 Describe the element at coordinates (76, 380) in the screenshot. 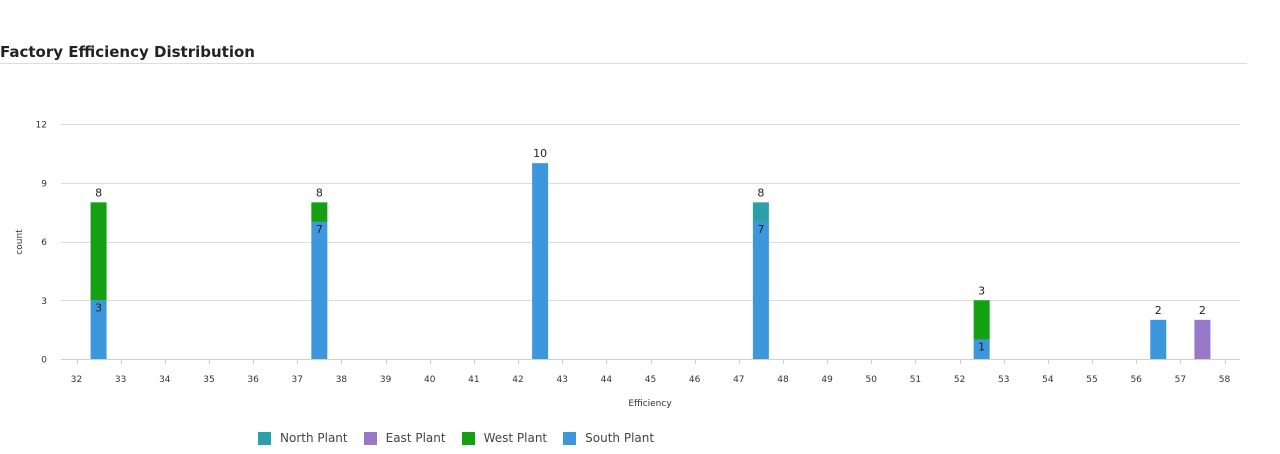

I see `x-tick-label: 32` at that location.